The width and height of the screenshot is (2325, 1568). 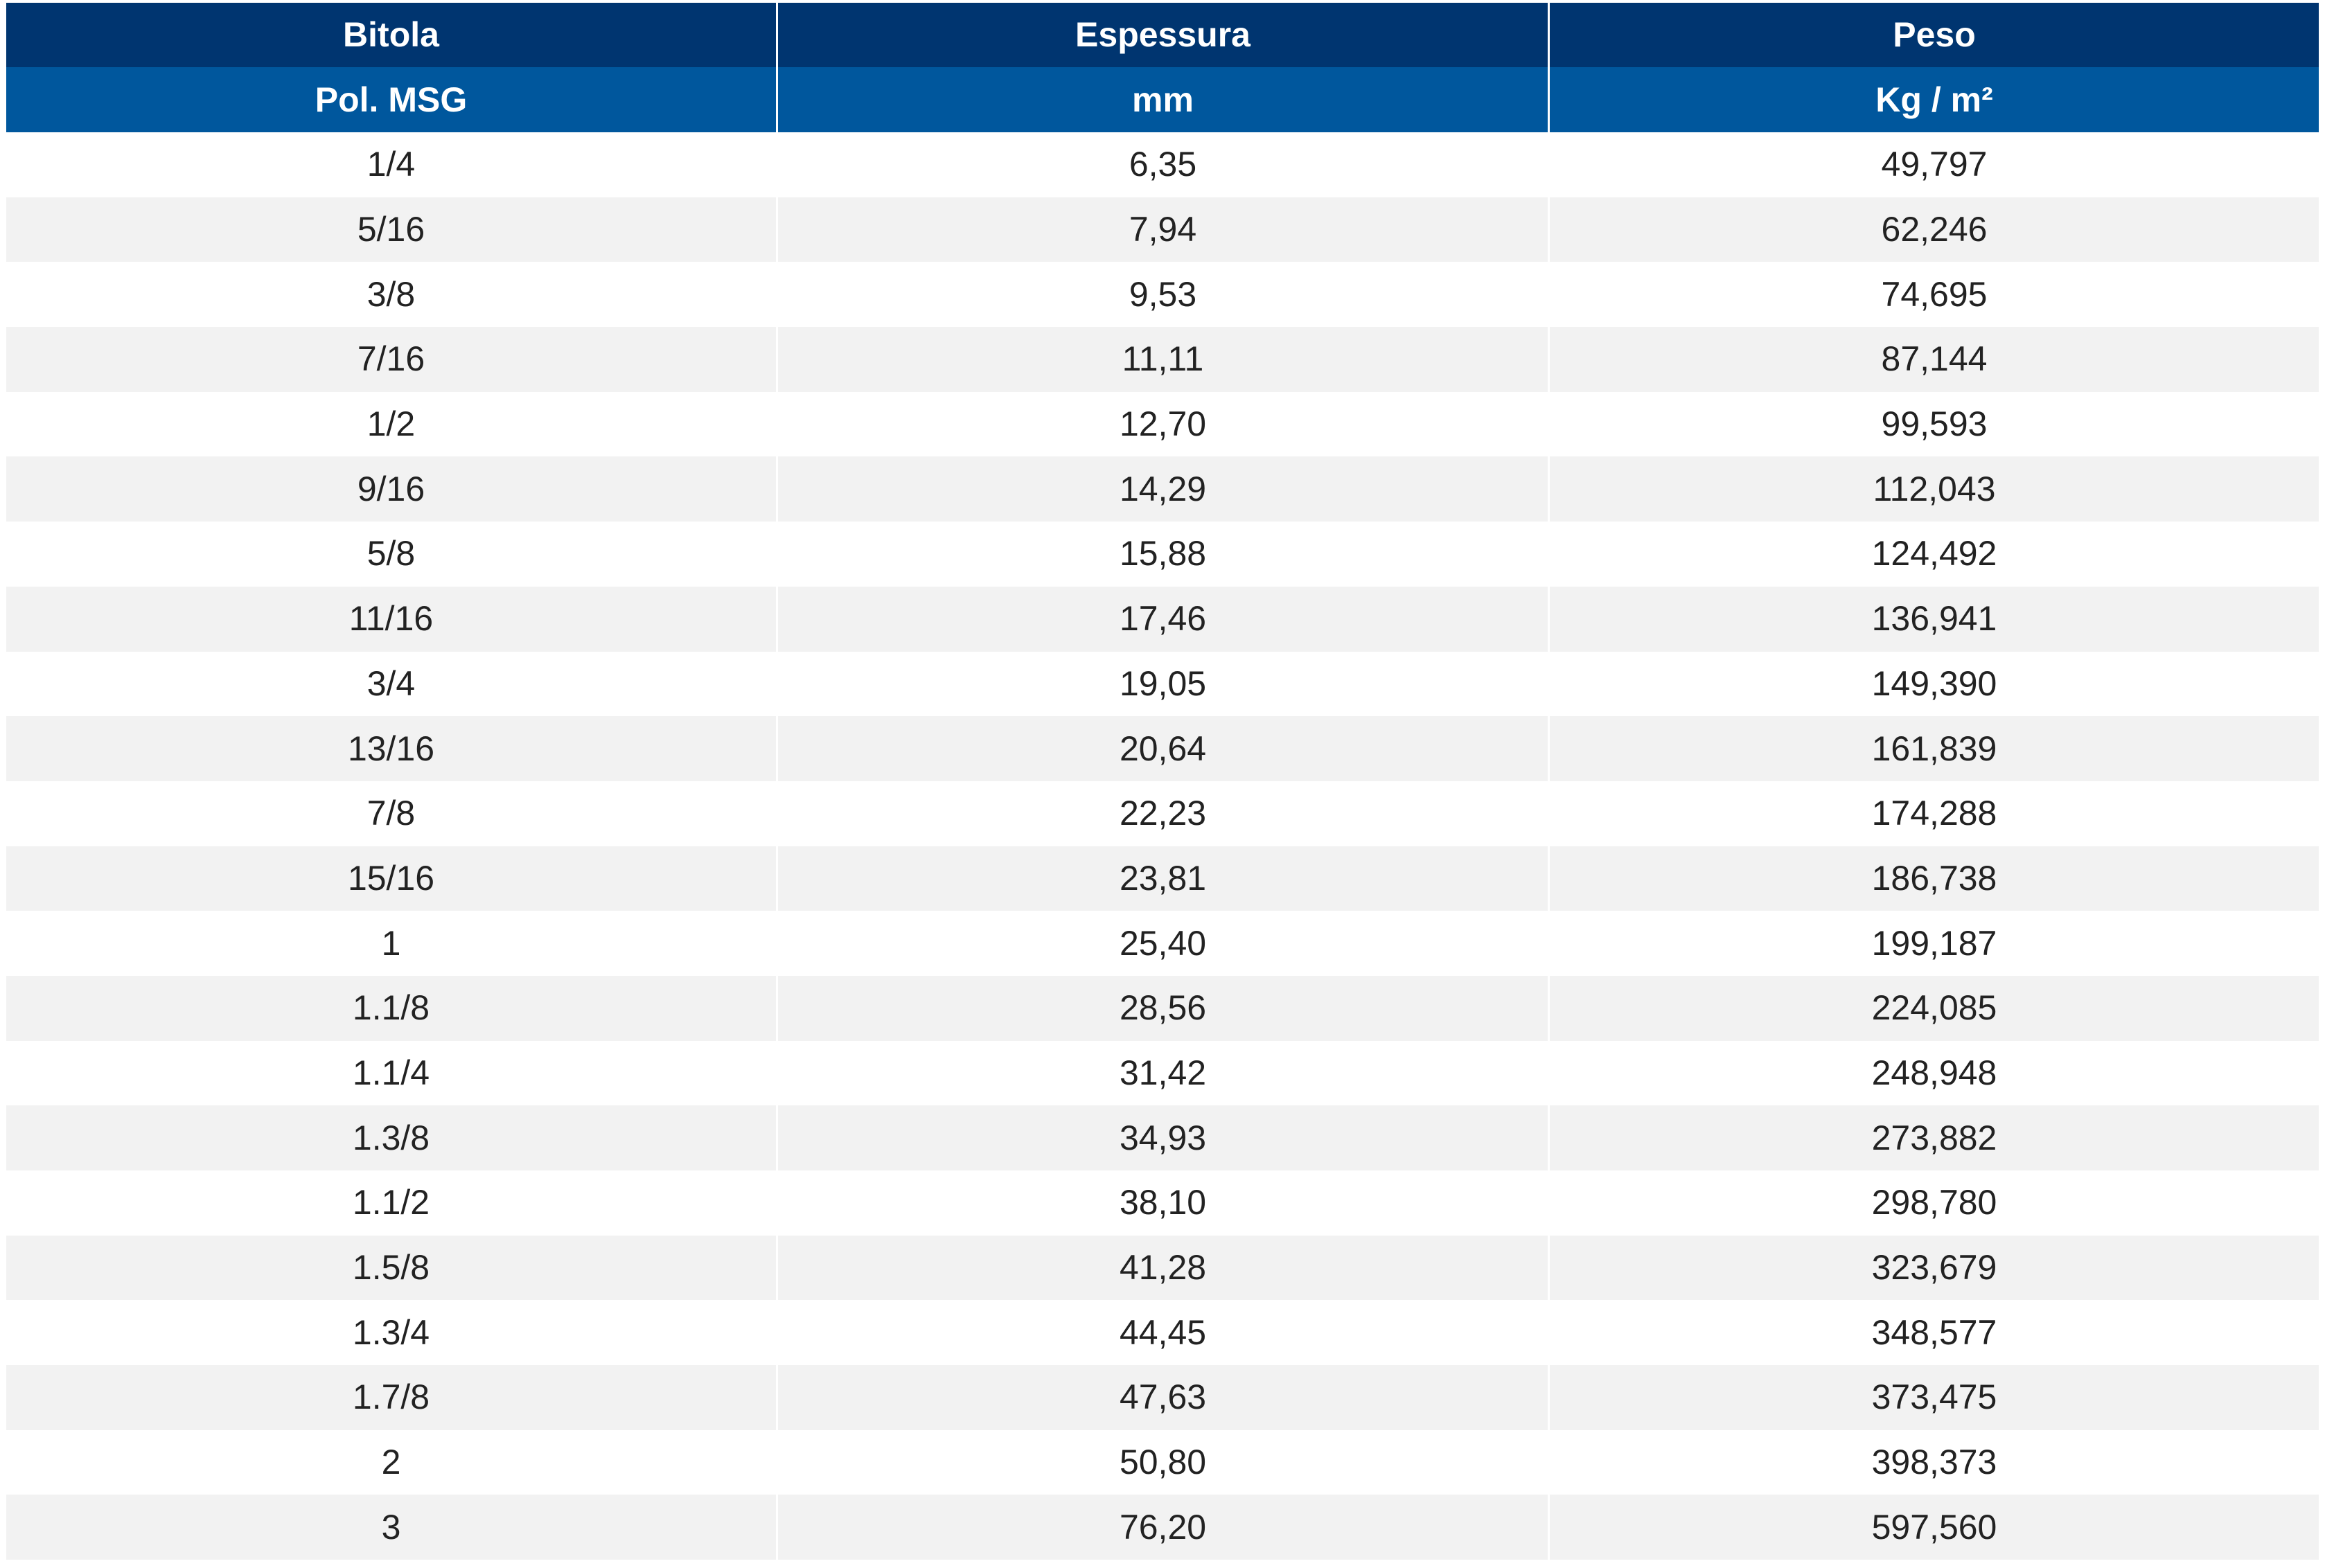 I want to click on table-row: 13/16 20,64 161,839, so click(x=1162, y=749).